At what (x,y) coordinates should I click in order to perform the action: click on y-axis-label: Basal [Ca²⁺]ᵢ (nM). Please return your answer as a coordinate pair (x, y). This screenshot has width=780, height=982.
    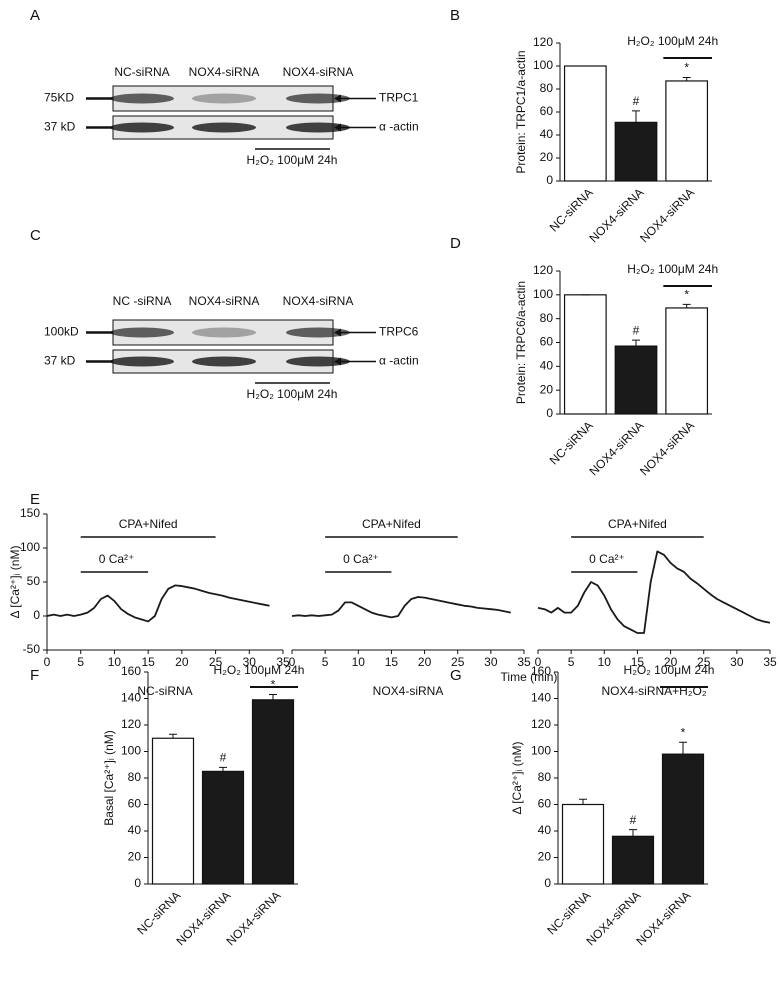
    Looking at the image, I should click on (109, 778).